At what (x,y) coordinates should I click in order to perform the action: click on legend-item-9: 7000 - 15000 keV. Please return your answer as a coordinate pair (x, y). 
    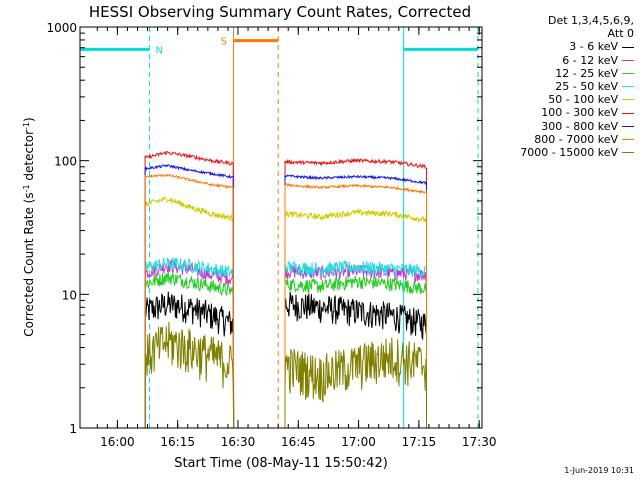
    Looking at the image, I should click on (559, 152).